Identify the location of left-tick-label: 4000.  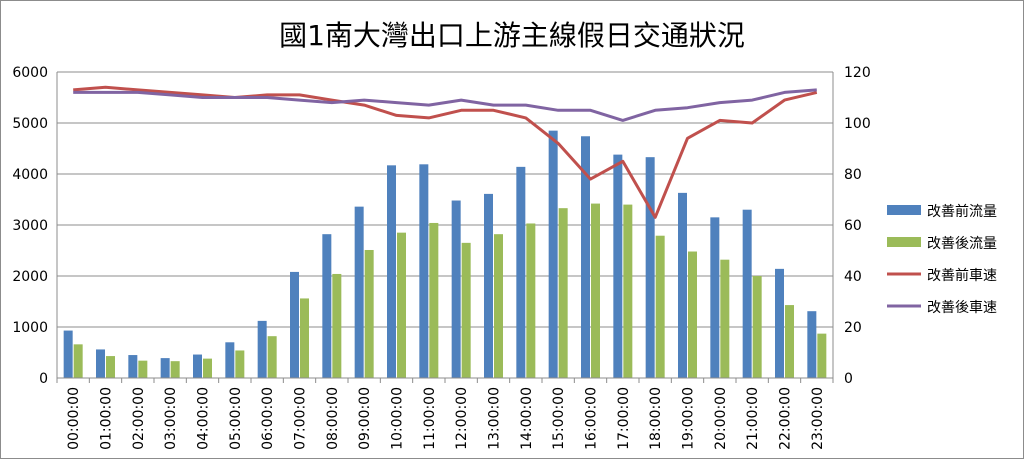
(30, 175).